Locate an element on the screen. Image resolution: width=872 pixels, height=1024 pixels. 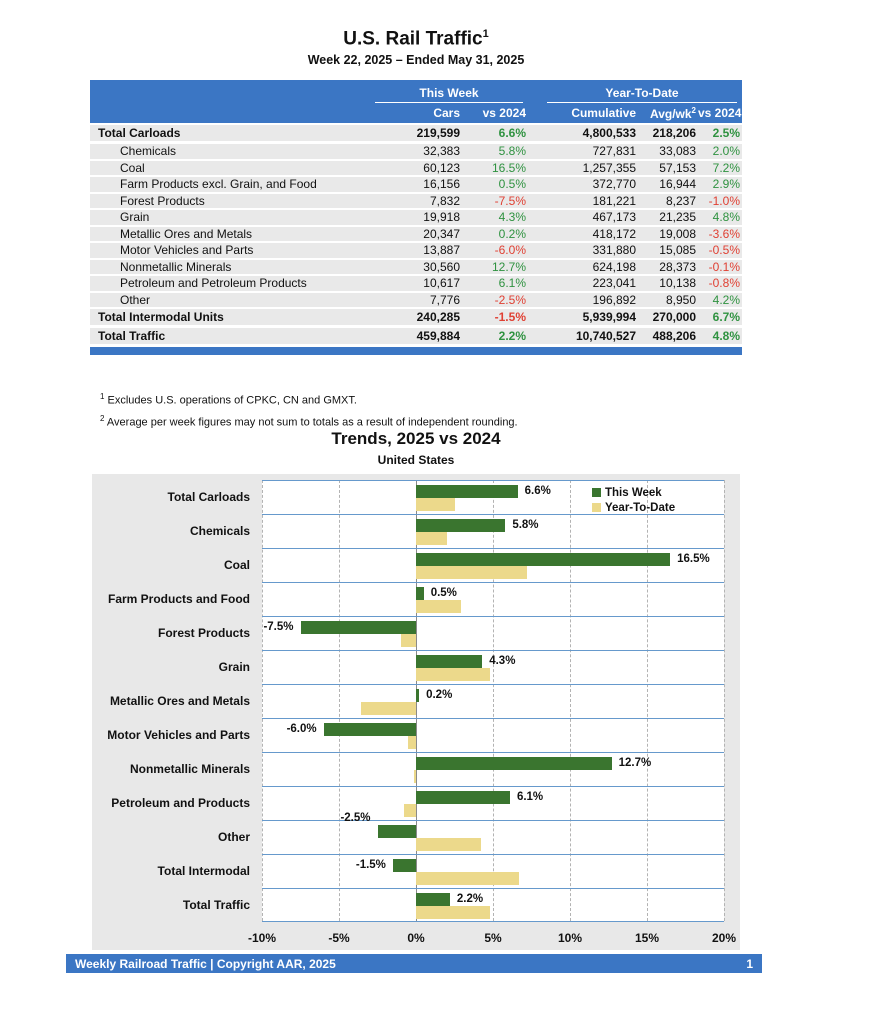
footnote-marker: 2 is located at coordinates (102, 419).